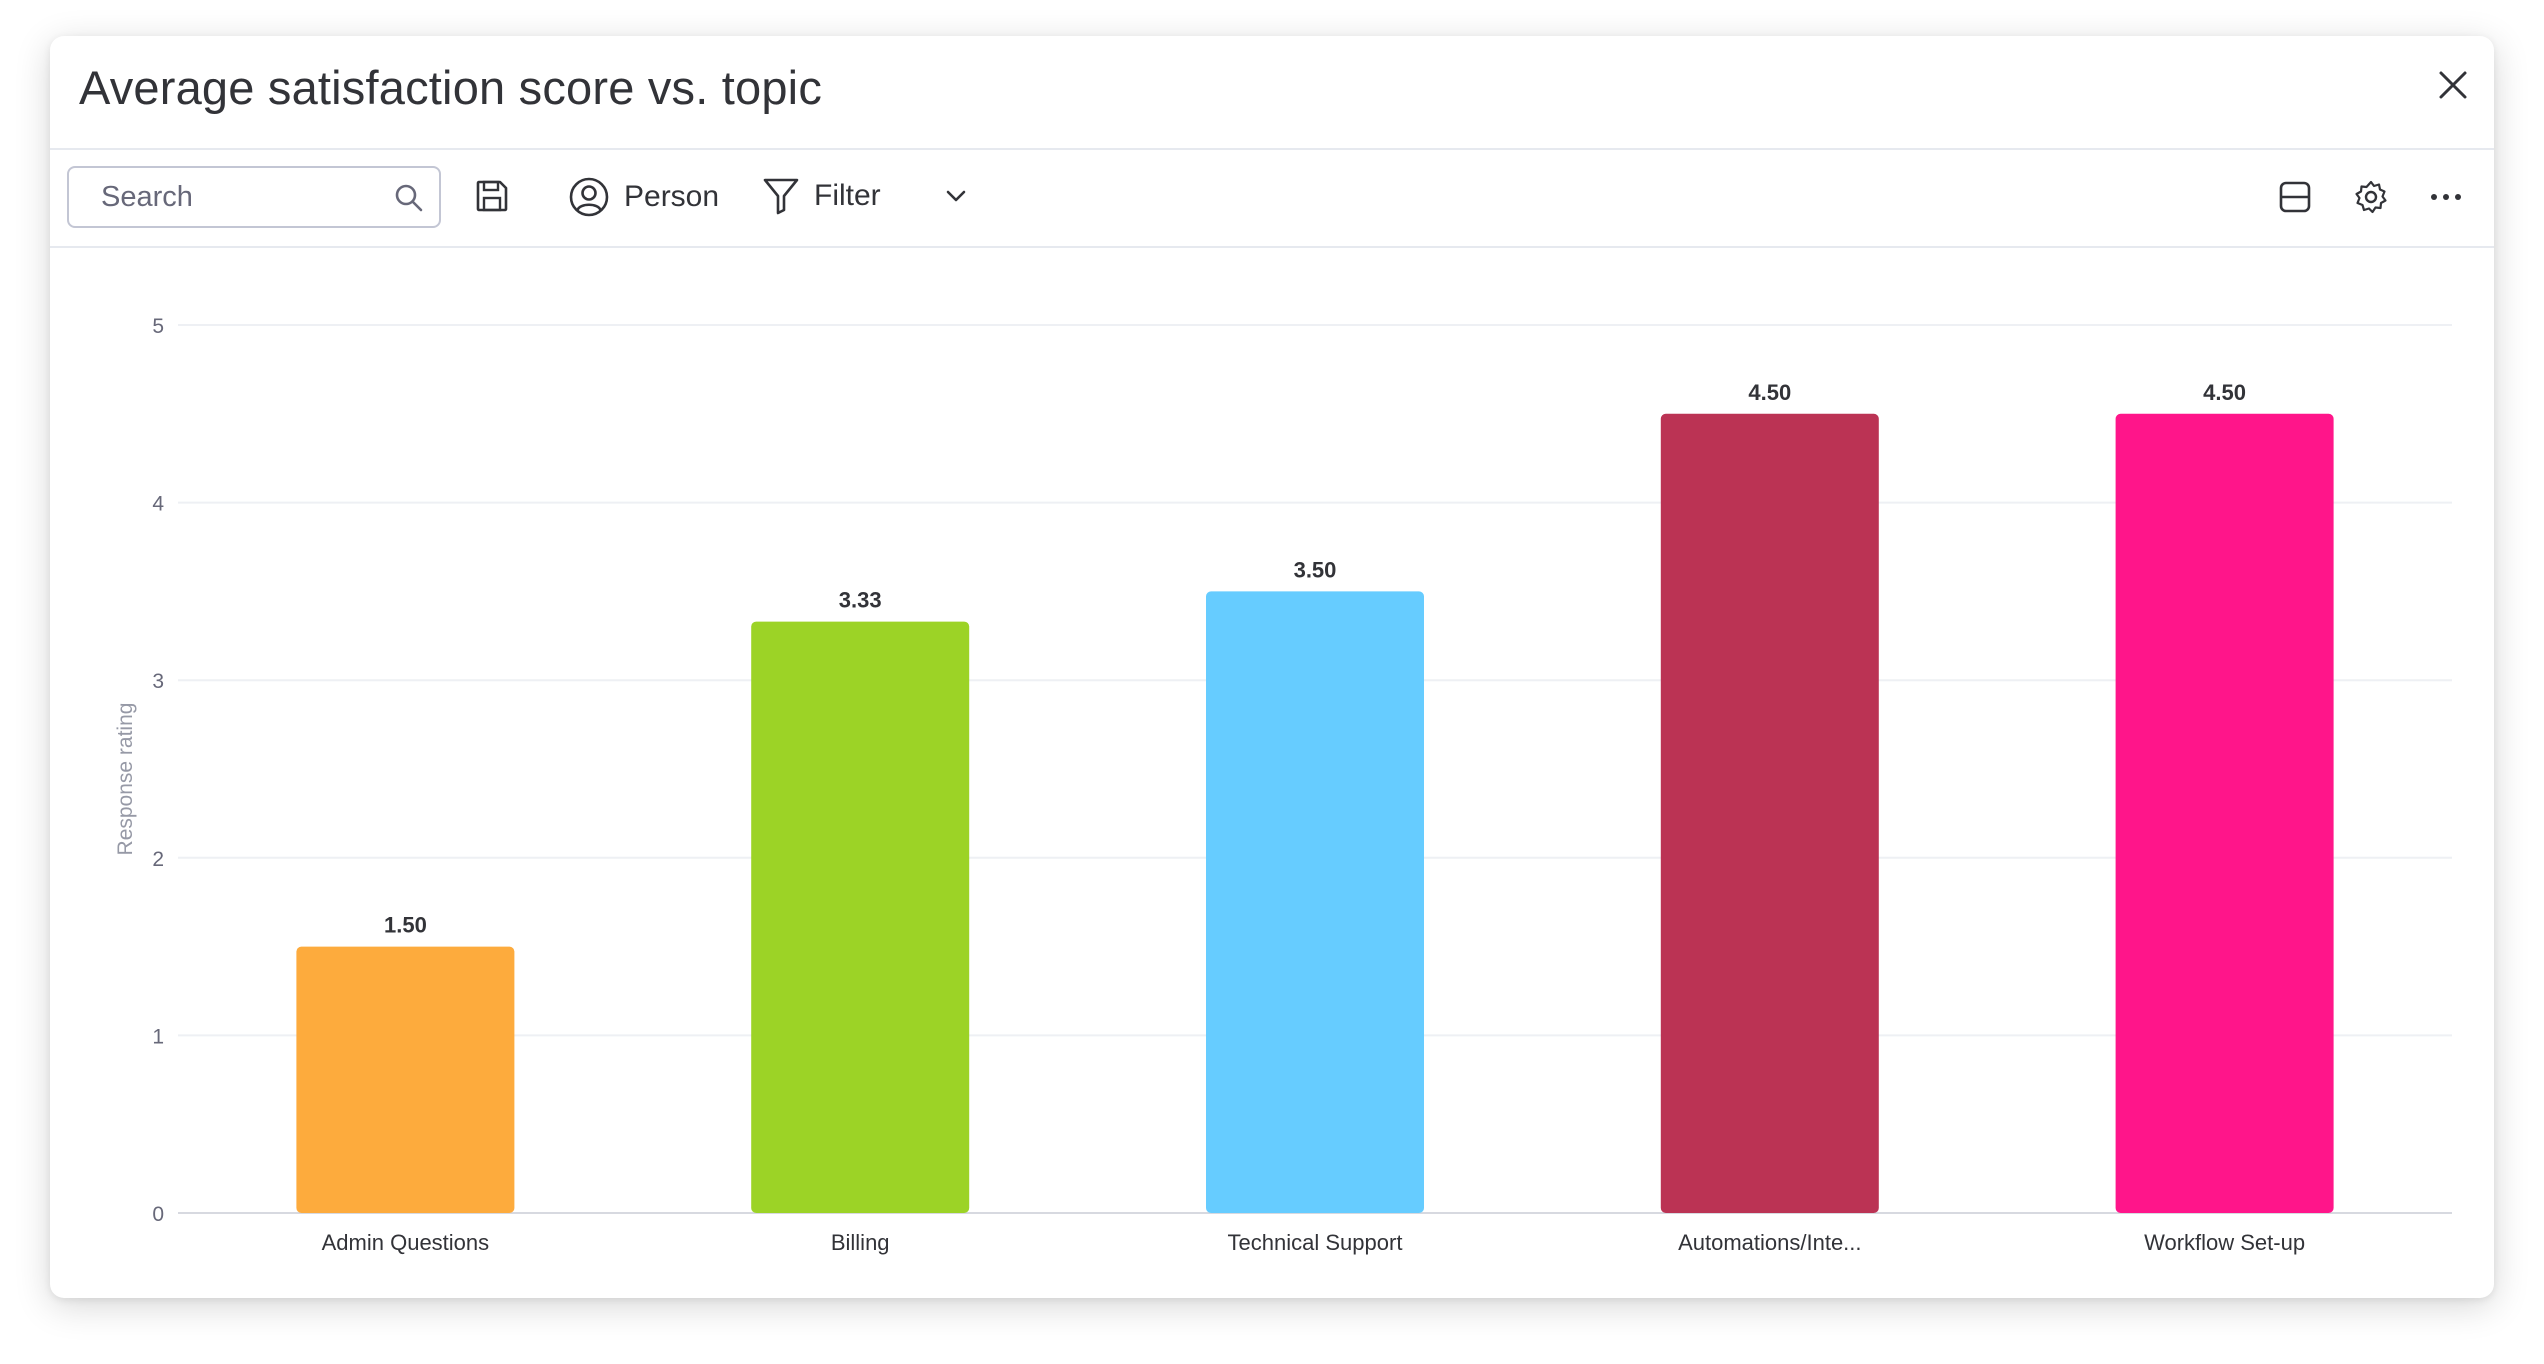  What do you see at coordinates (2224, 1242) in the screenshot?
I see `x-category-label: Workflow Set-up` at bounding box center [2224, 1242].